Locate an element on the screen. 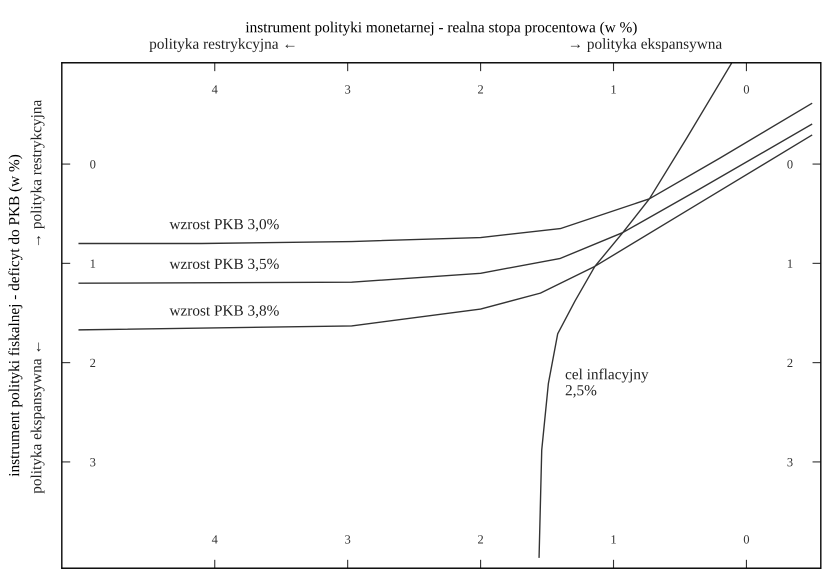 This screenshot has height=571, width=825. series-label: wzrost PKB 3,5% is located at coordinates (224, 265).